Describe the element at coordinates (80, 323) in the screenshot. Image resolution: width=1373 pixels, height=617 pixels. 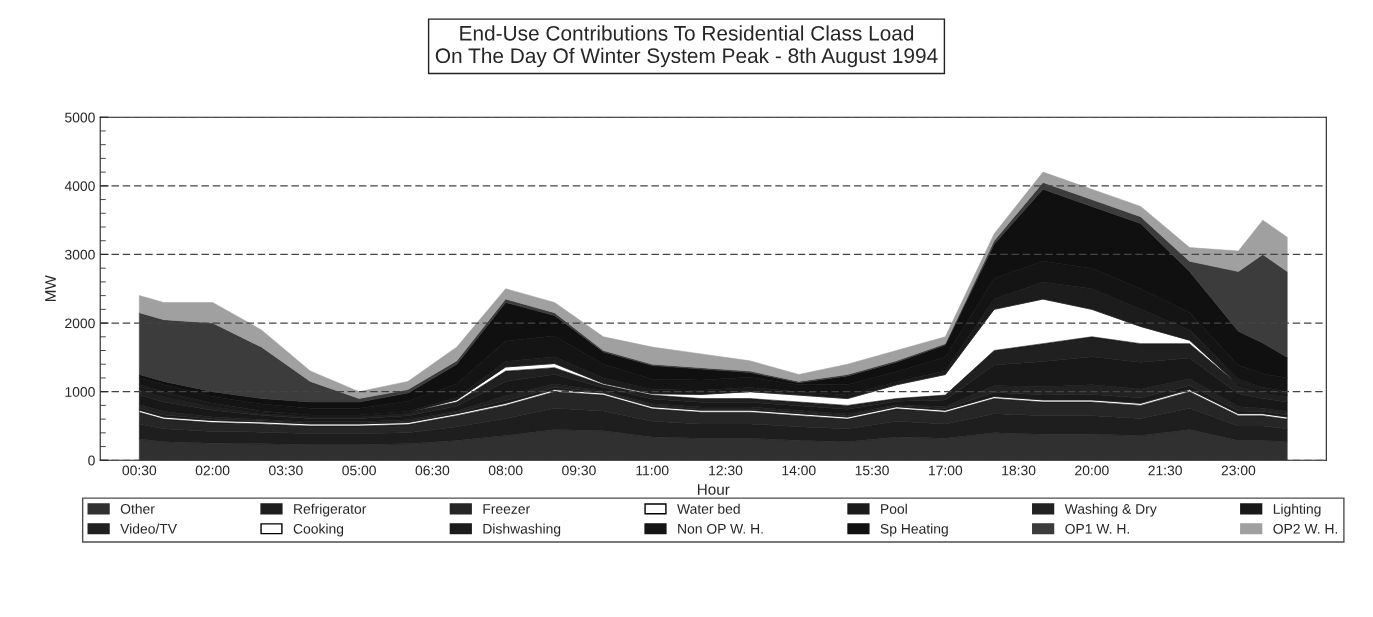
I see `y-tick-label: 2000` at that location.